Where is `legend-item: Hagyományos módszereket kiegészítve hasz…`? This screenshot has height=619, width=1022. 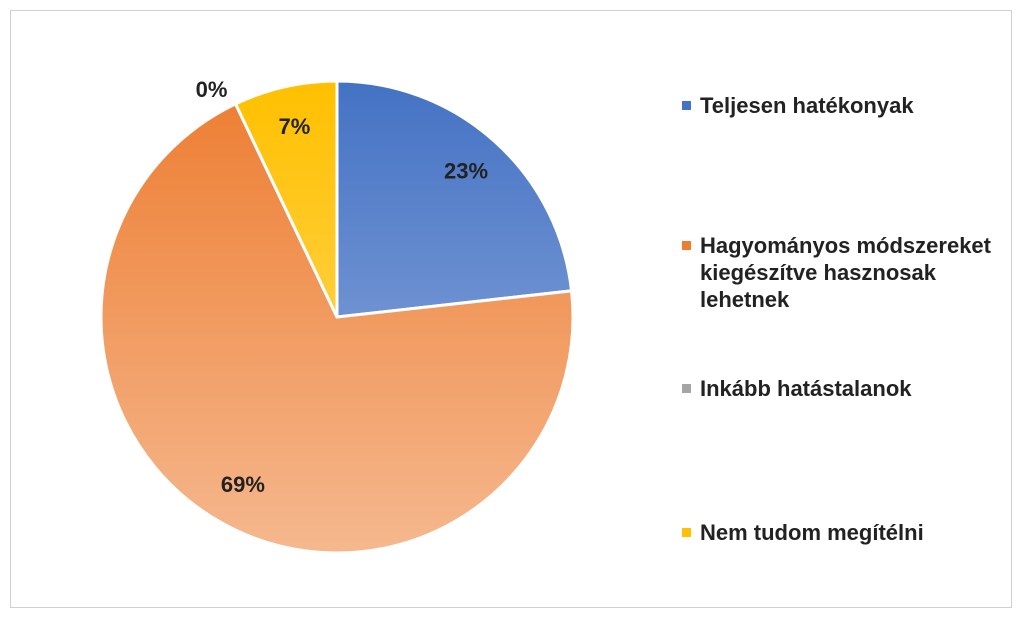 legend-item: Hagyományos módszereket kiegészítve hasz… is located at coordinates (842, 272).